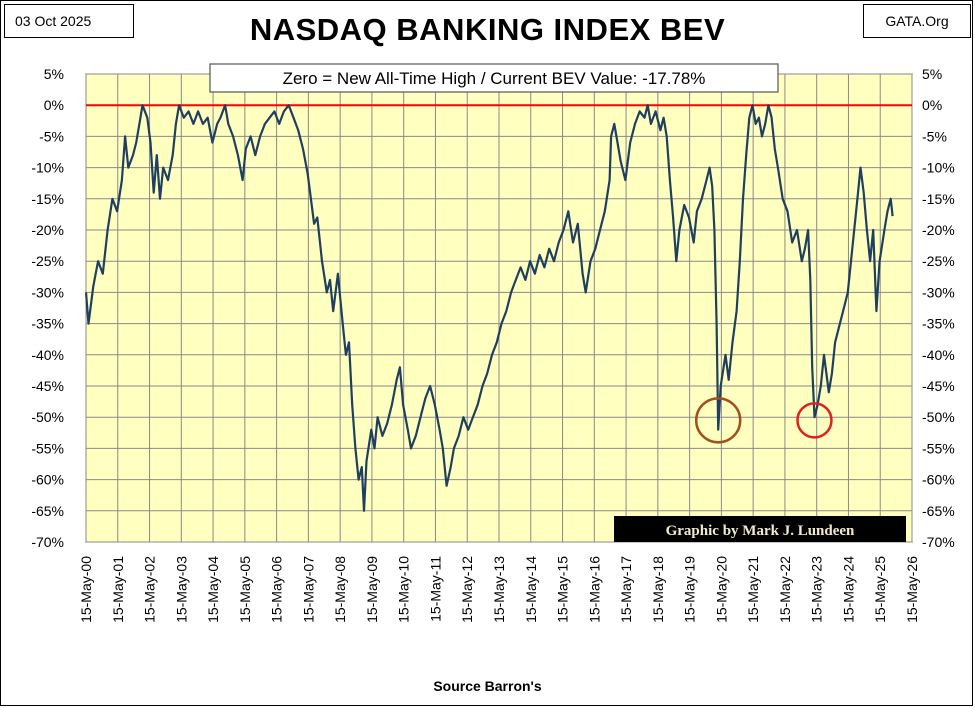  Describe the element at coordinates (47, 355) in the screenshot. I see `y-tick-label-left: -40%` at that location.